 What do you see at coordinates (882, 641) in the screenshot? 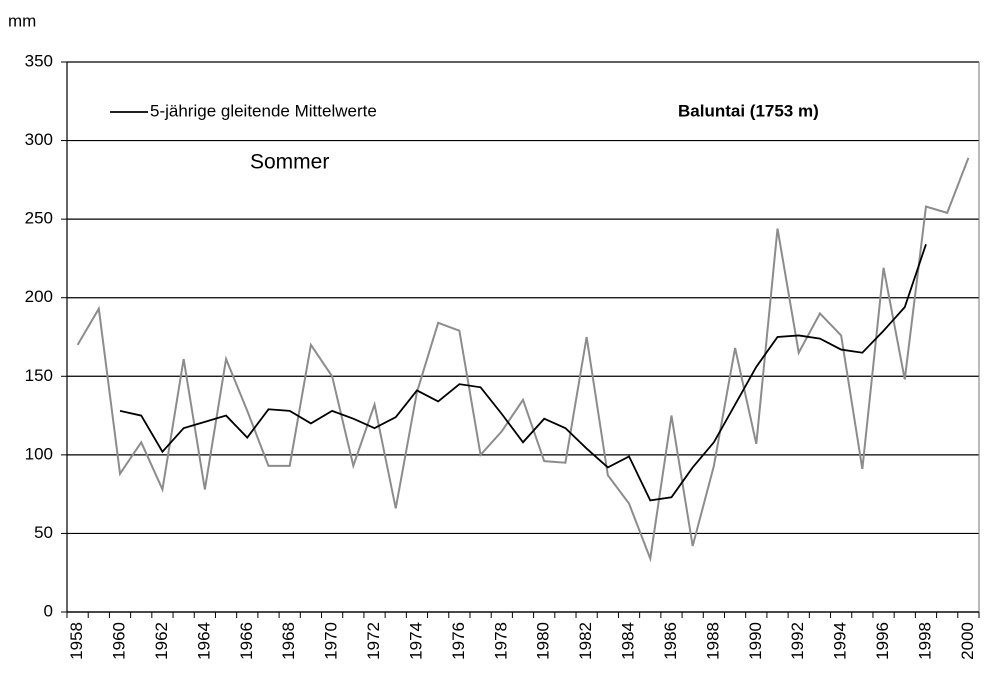
I see `x-tick-label: 1996` at bounding box center [882, 641].